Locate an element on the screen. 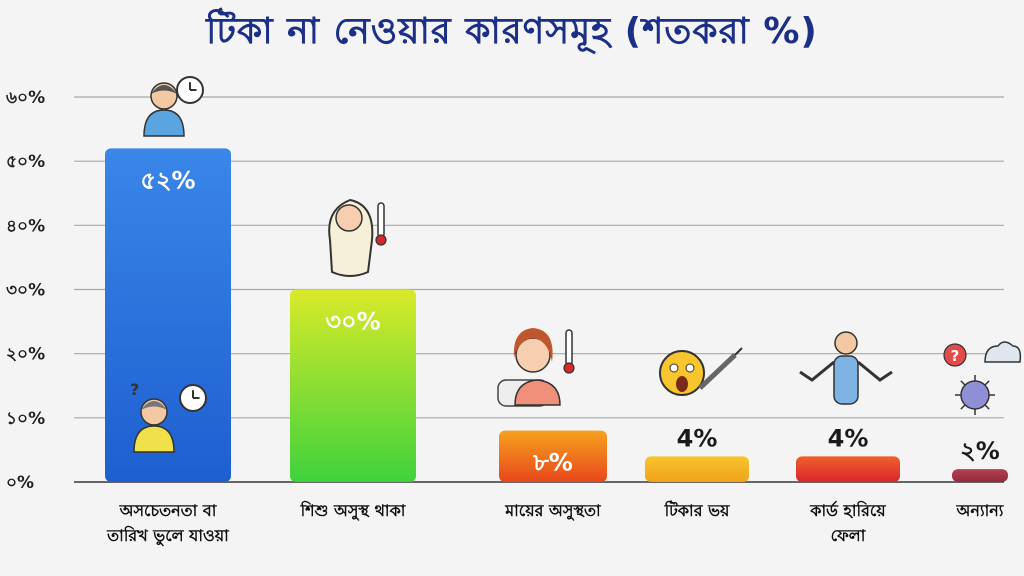 Image resolution: width=1024 pixels, height=576 pixels. y-tick-label: ০% is located at coordinates (20, 483).